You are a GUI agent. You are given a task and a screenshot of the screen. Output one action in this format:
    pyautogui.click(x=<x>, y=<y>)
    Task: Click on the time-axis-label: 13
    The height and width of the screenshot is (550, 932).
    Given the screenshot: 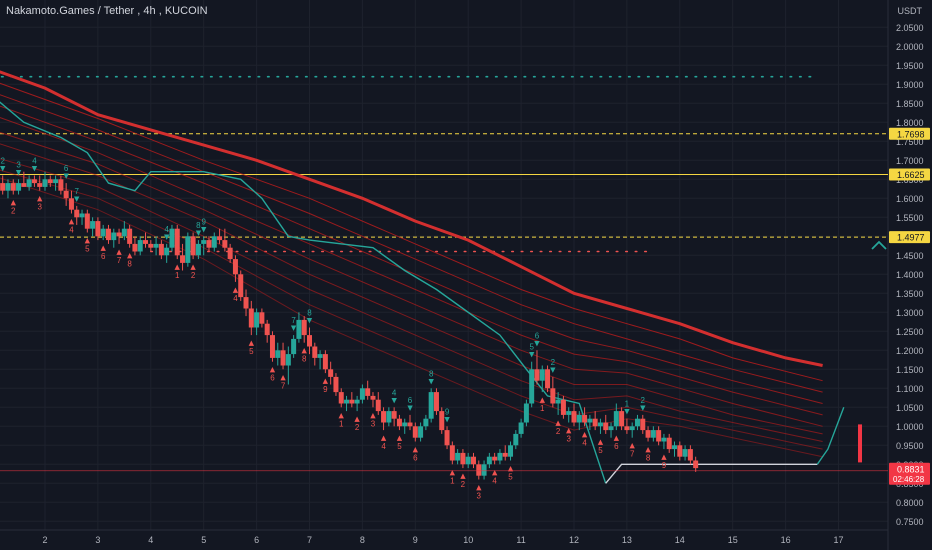 What is the action you would take?
    pyautogui.click(x=627, y=540)
    